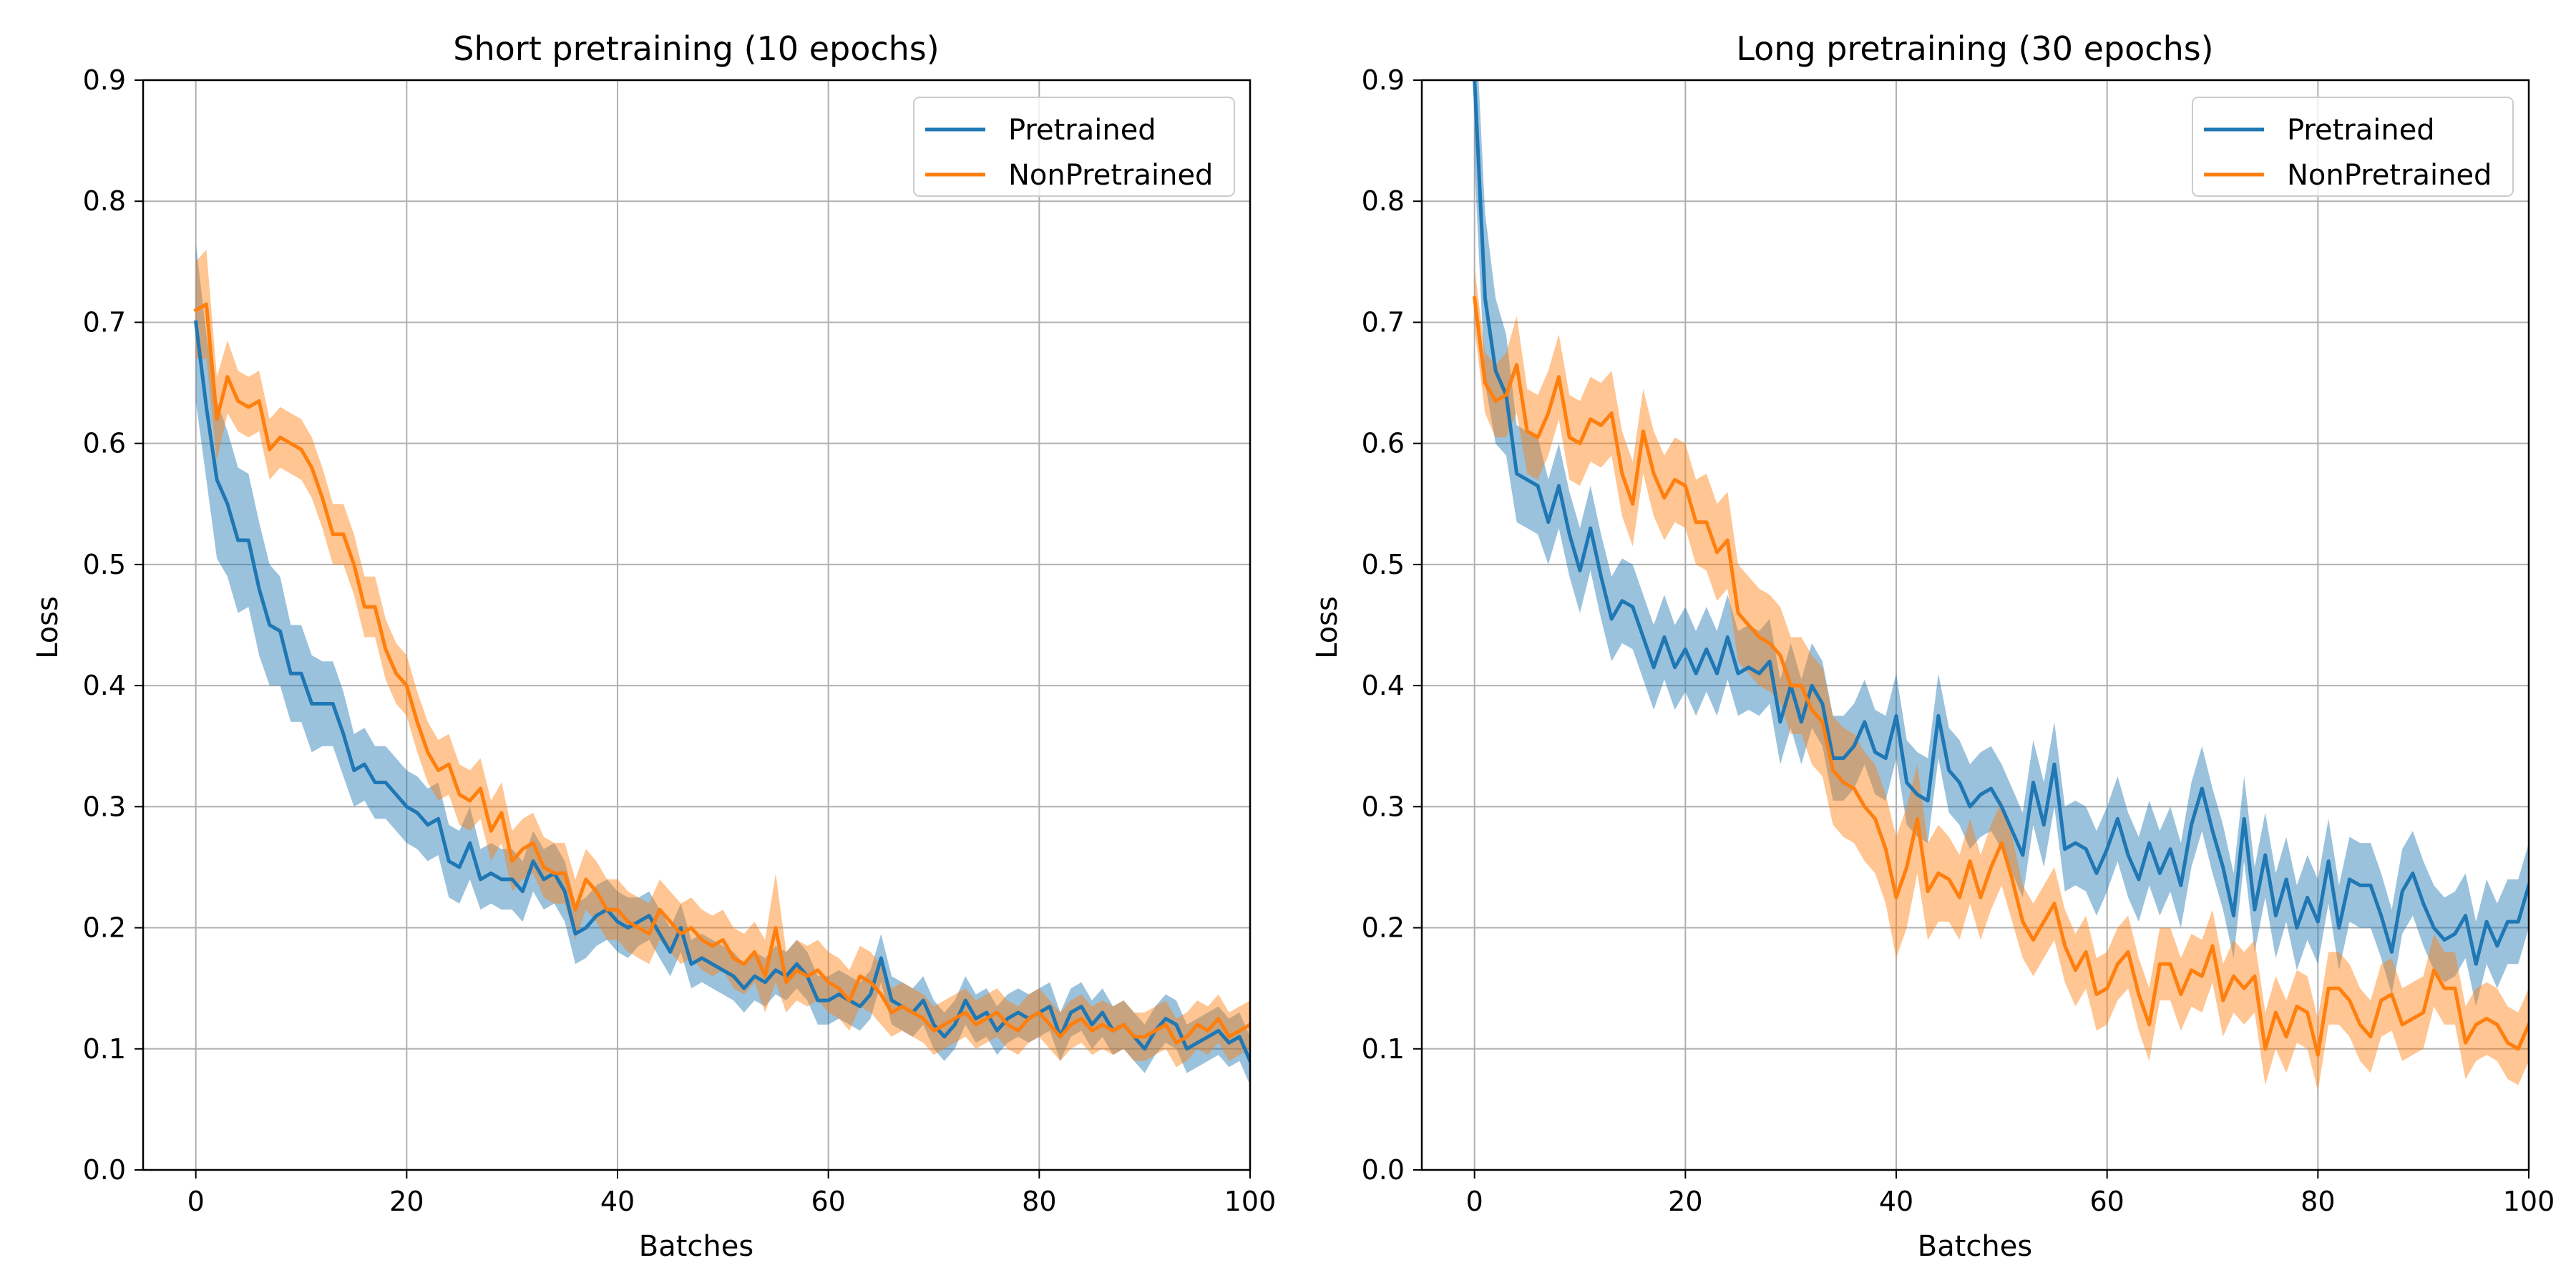 The height and width of the screenshot is (1288, 2576). What do you see at coordinates (696, 48) in the screenshot?
I see `chart-title: Short pretraining (10 epochs)` at bounding box center [696, 48].